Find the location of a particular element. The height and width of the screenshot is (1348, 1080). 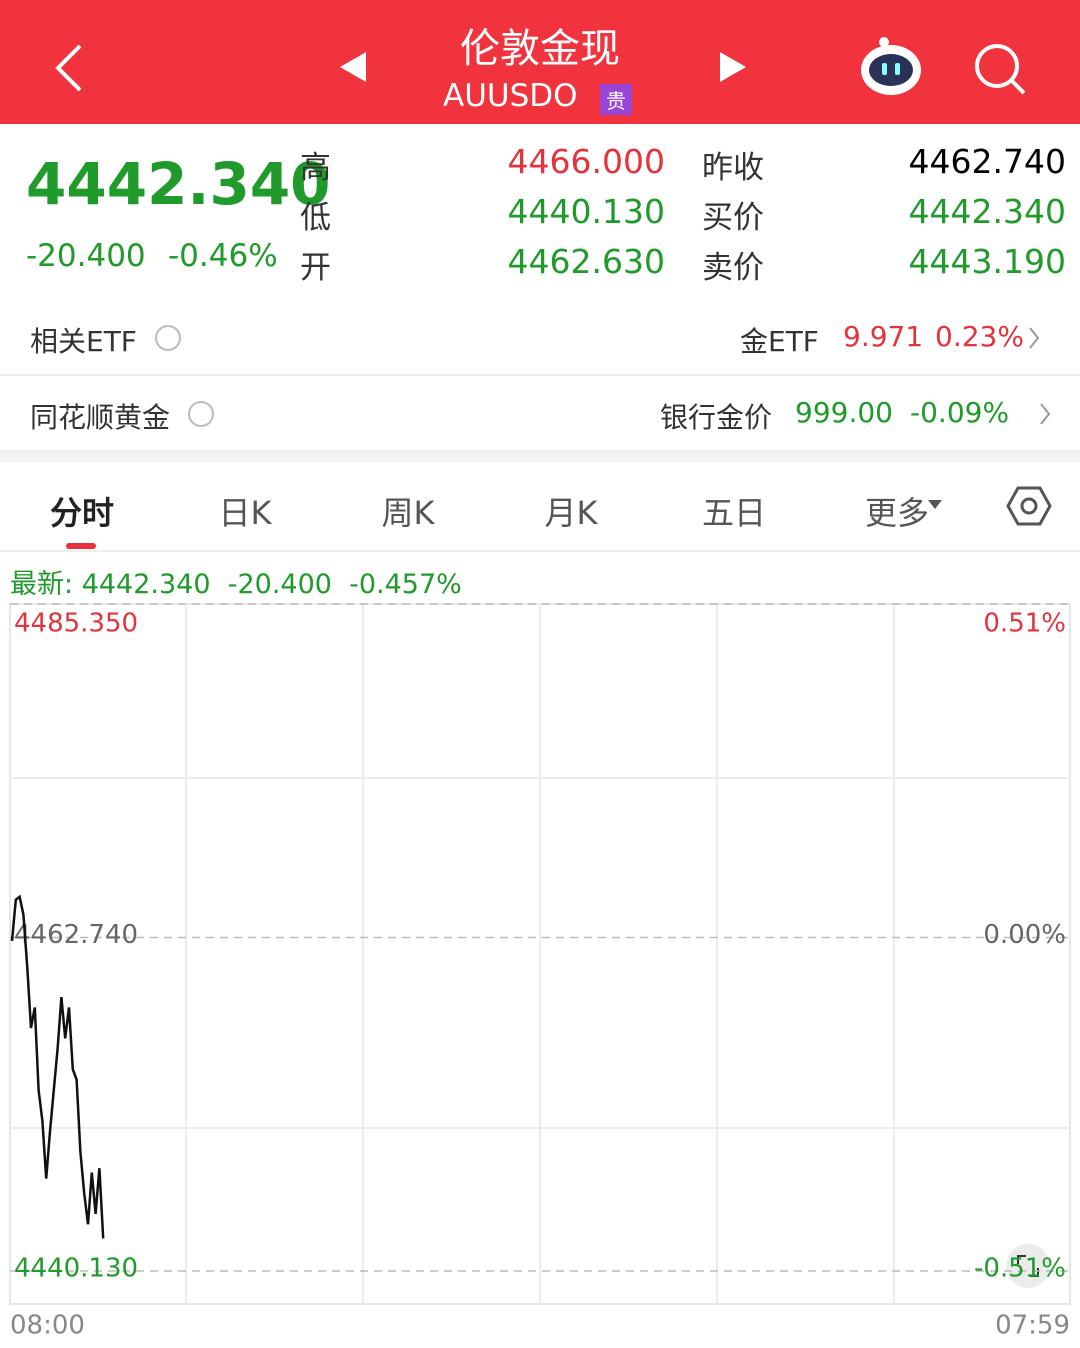

title: 伦敦金现 is located at coordinates (540, 49).